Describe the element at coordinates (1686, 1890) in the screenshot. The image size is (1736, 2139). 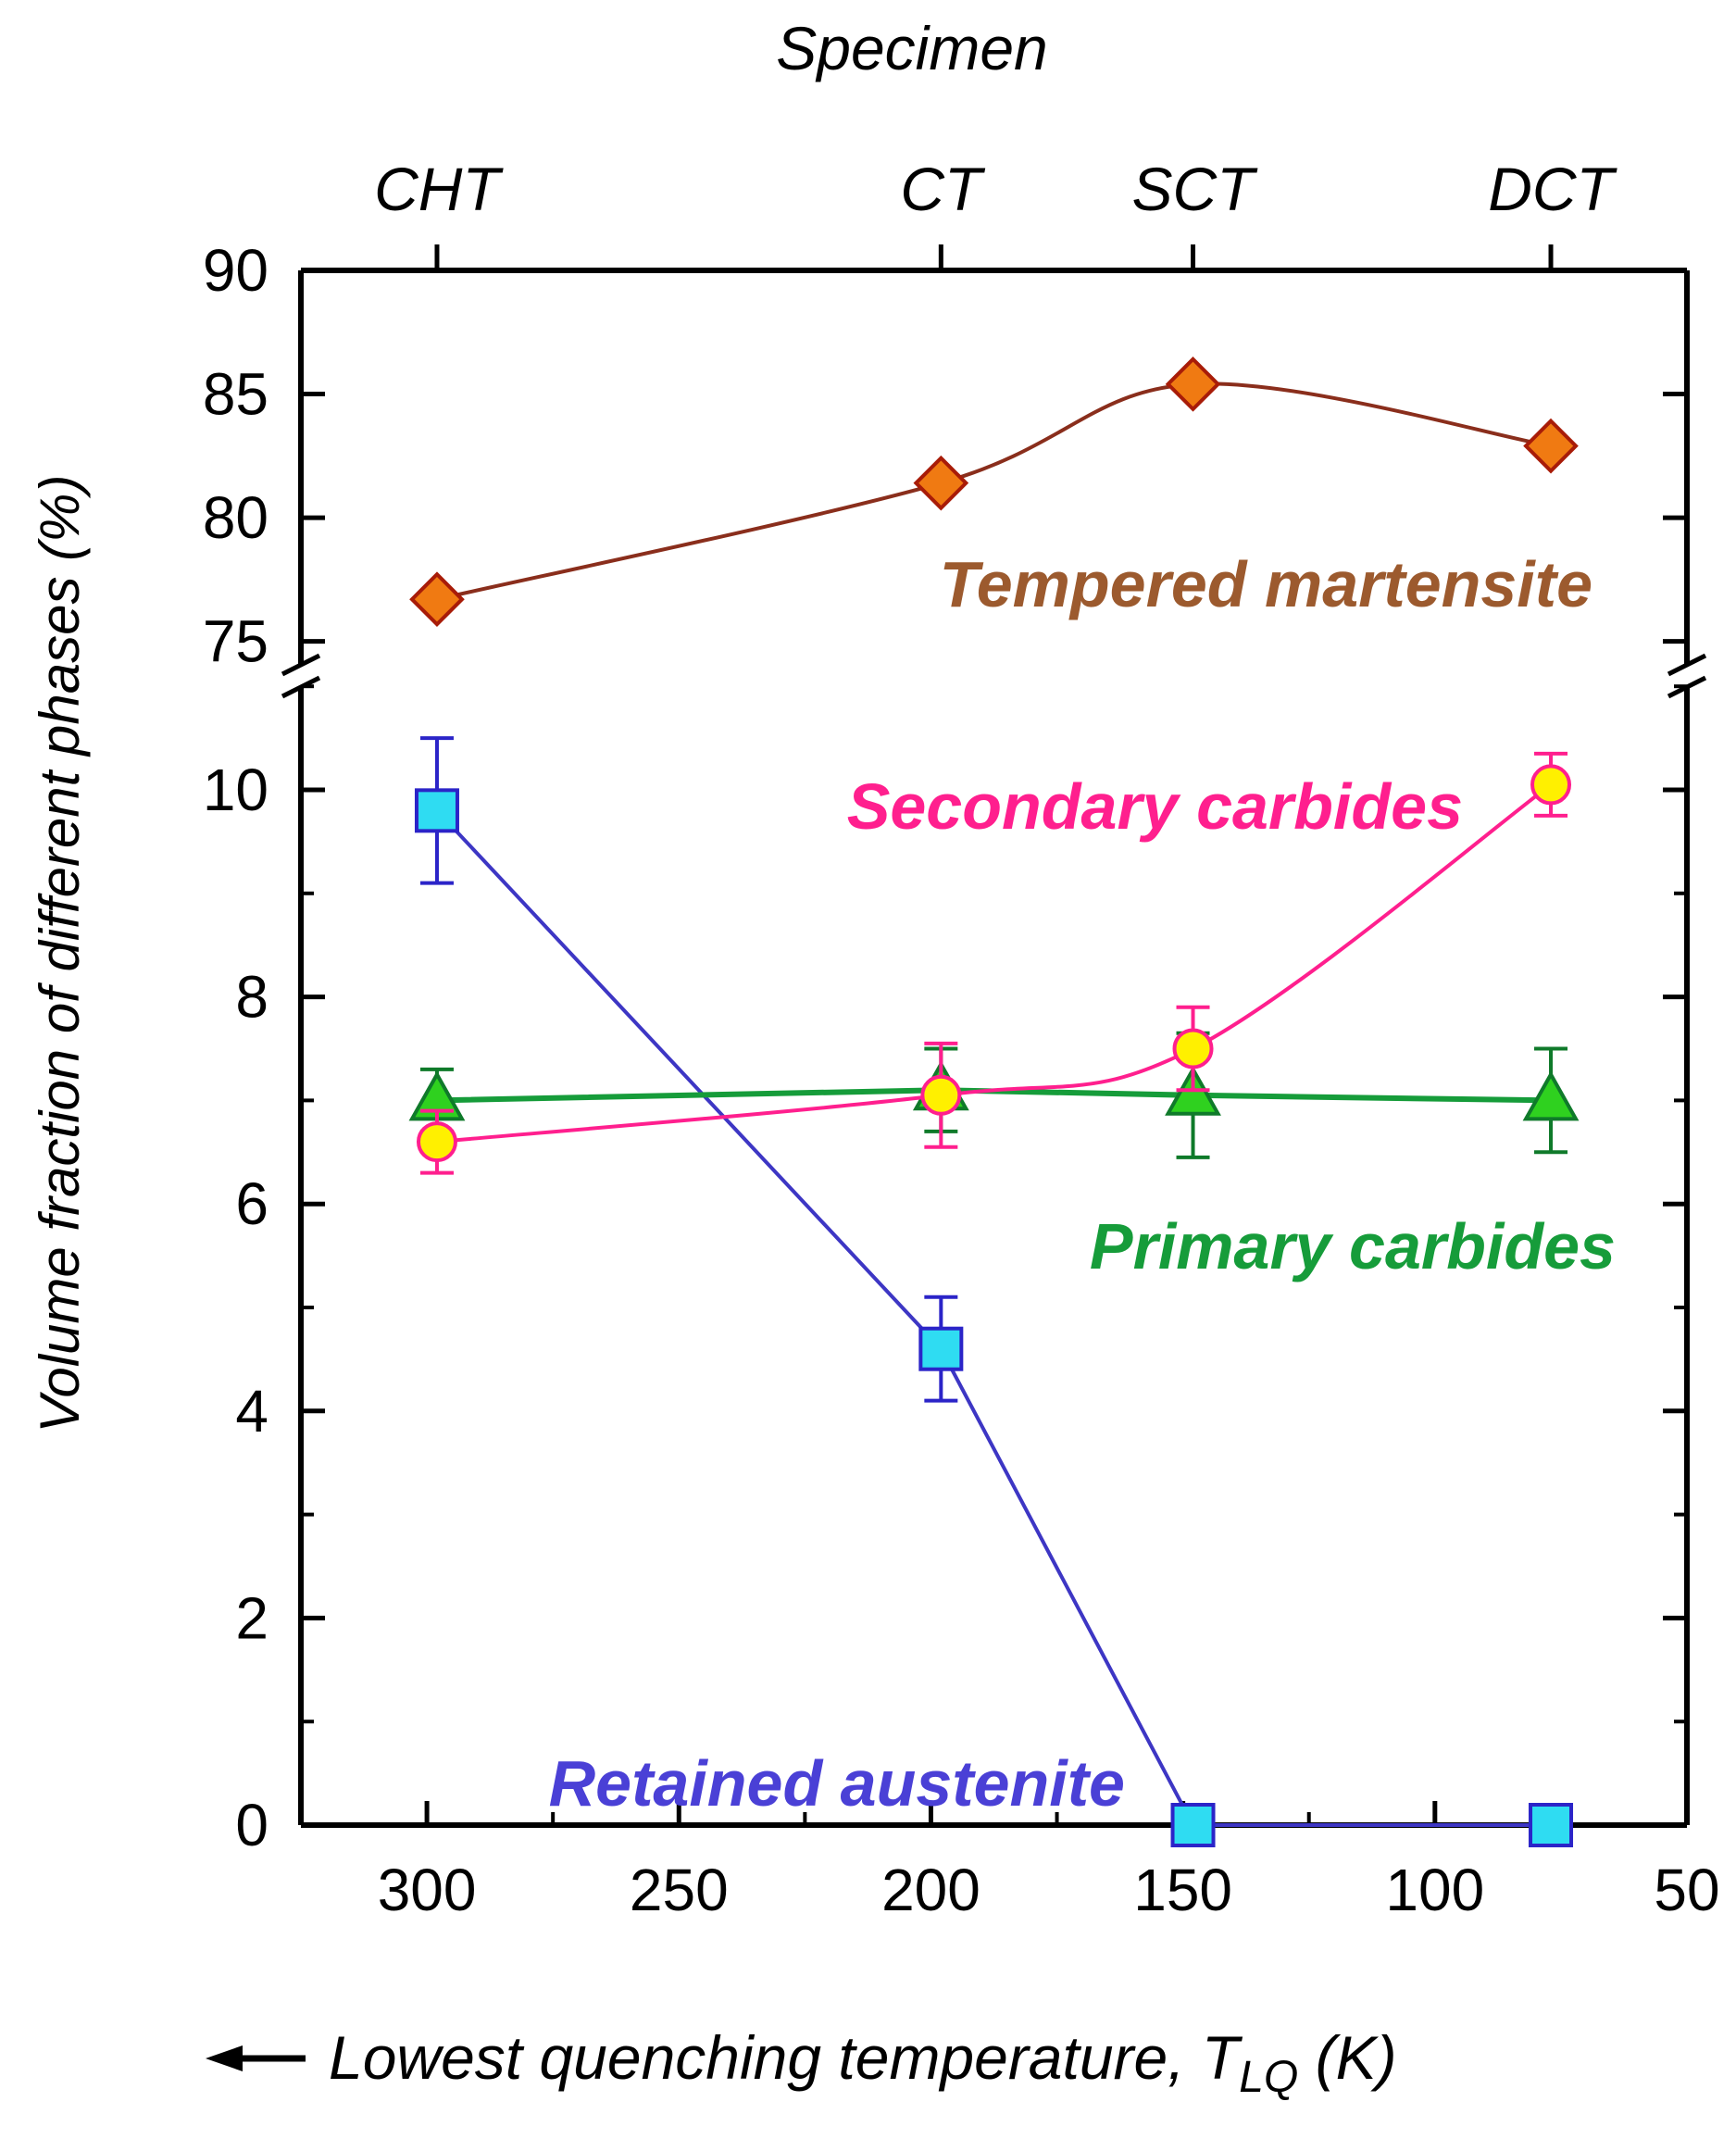
I see `x-tick-label: 50` at that location.